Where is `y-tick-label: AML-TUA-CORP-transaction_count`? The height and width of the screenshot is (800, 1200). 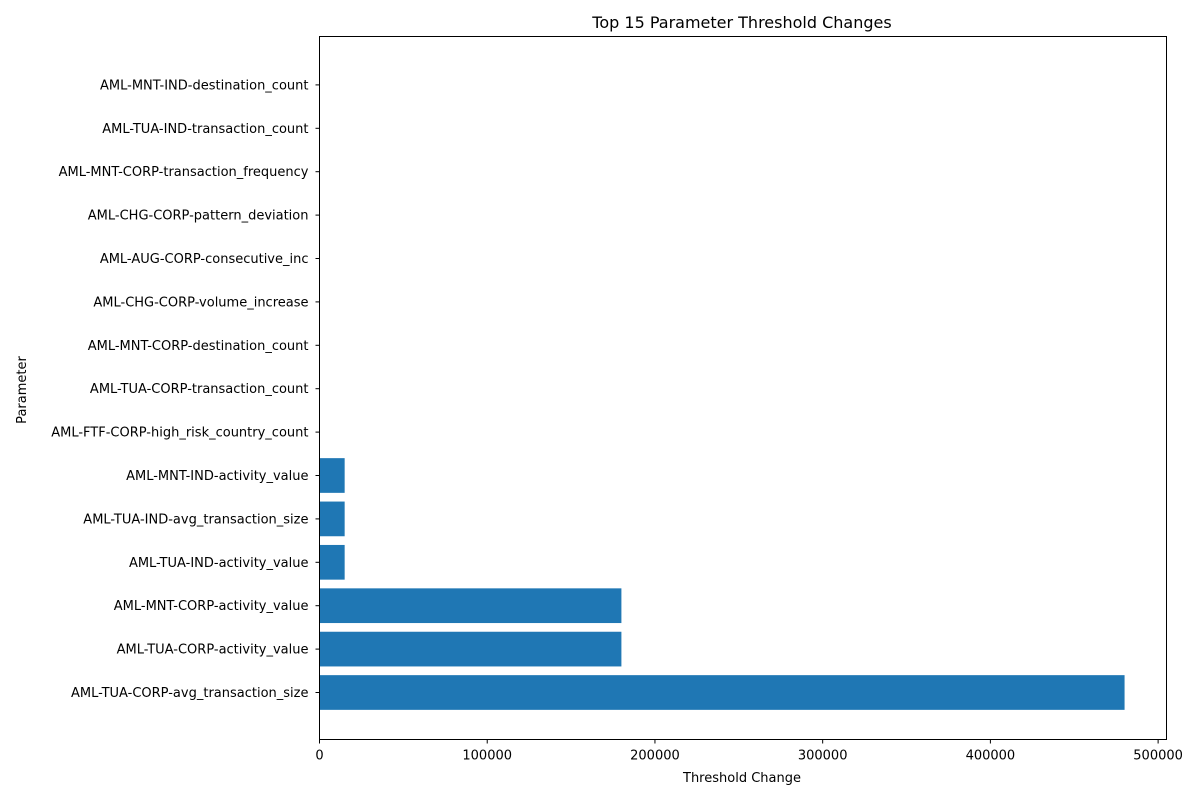
y-tick-label: AML-TUA-CORP-transaction_count is located at coordinates (199, 389).